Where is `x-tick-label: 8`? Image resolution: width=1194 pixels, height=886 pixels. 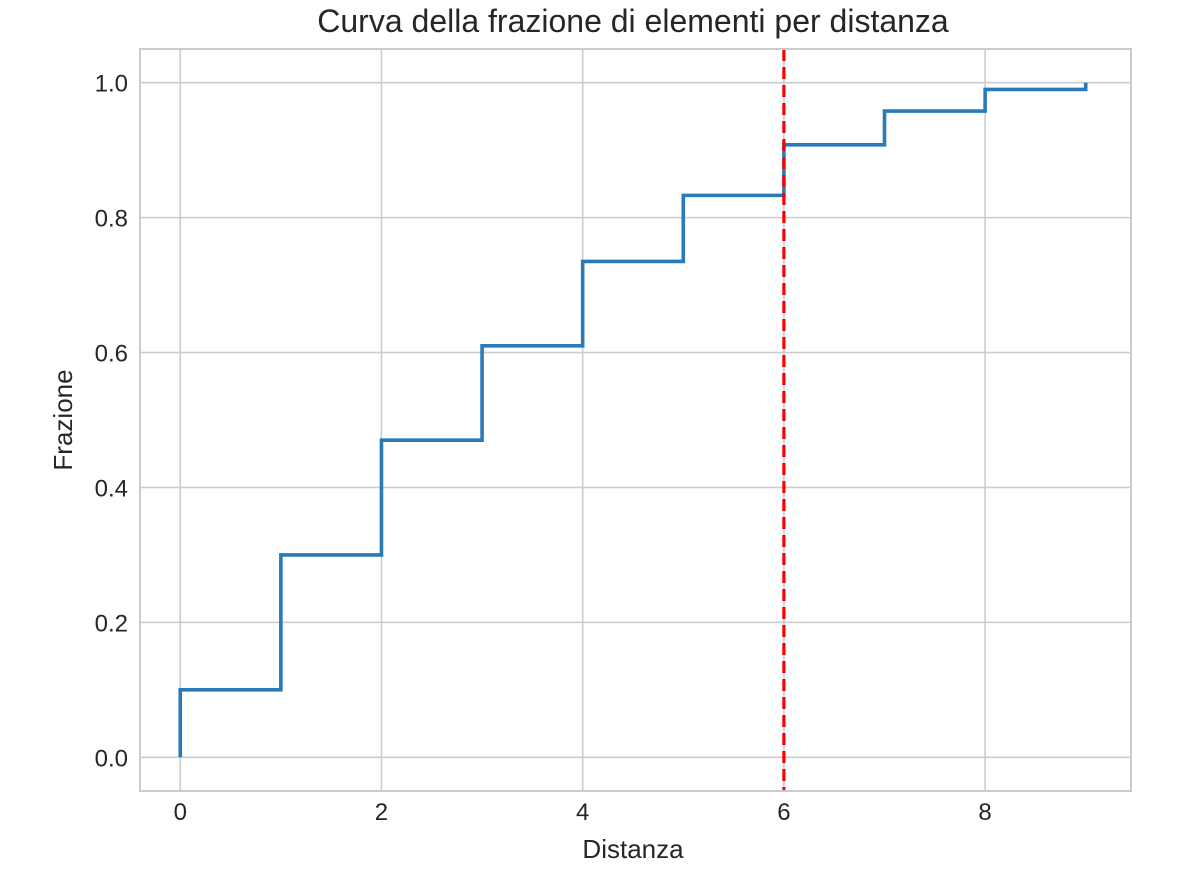 x-tick-label: 8 is located at coordinates (984, 812).